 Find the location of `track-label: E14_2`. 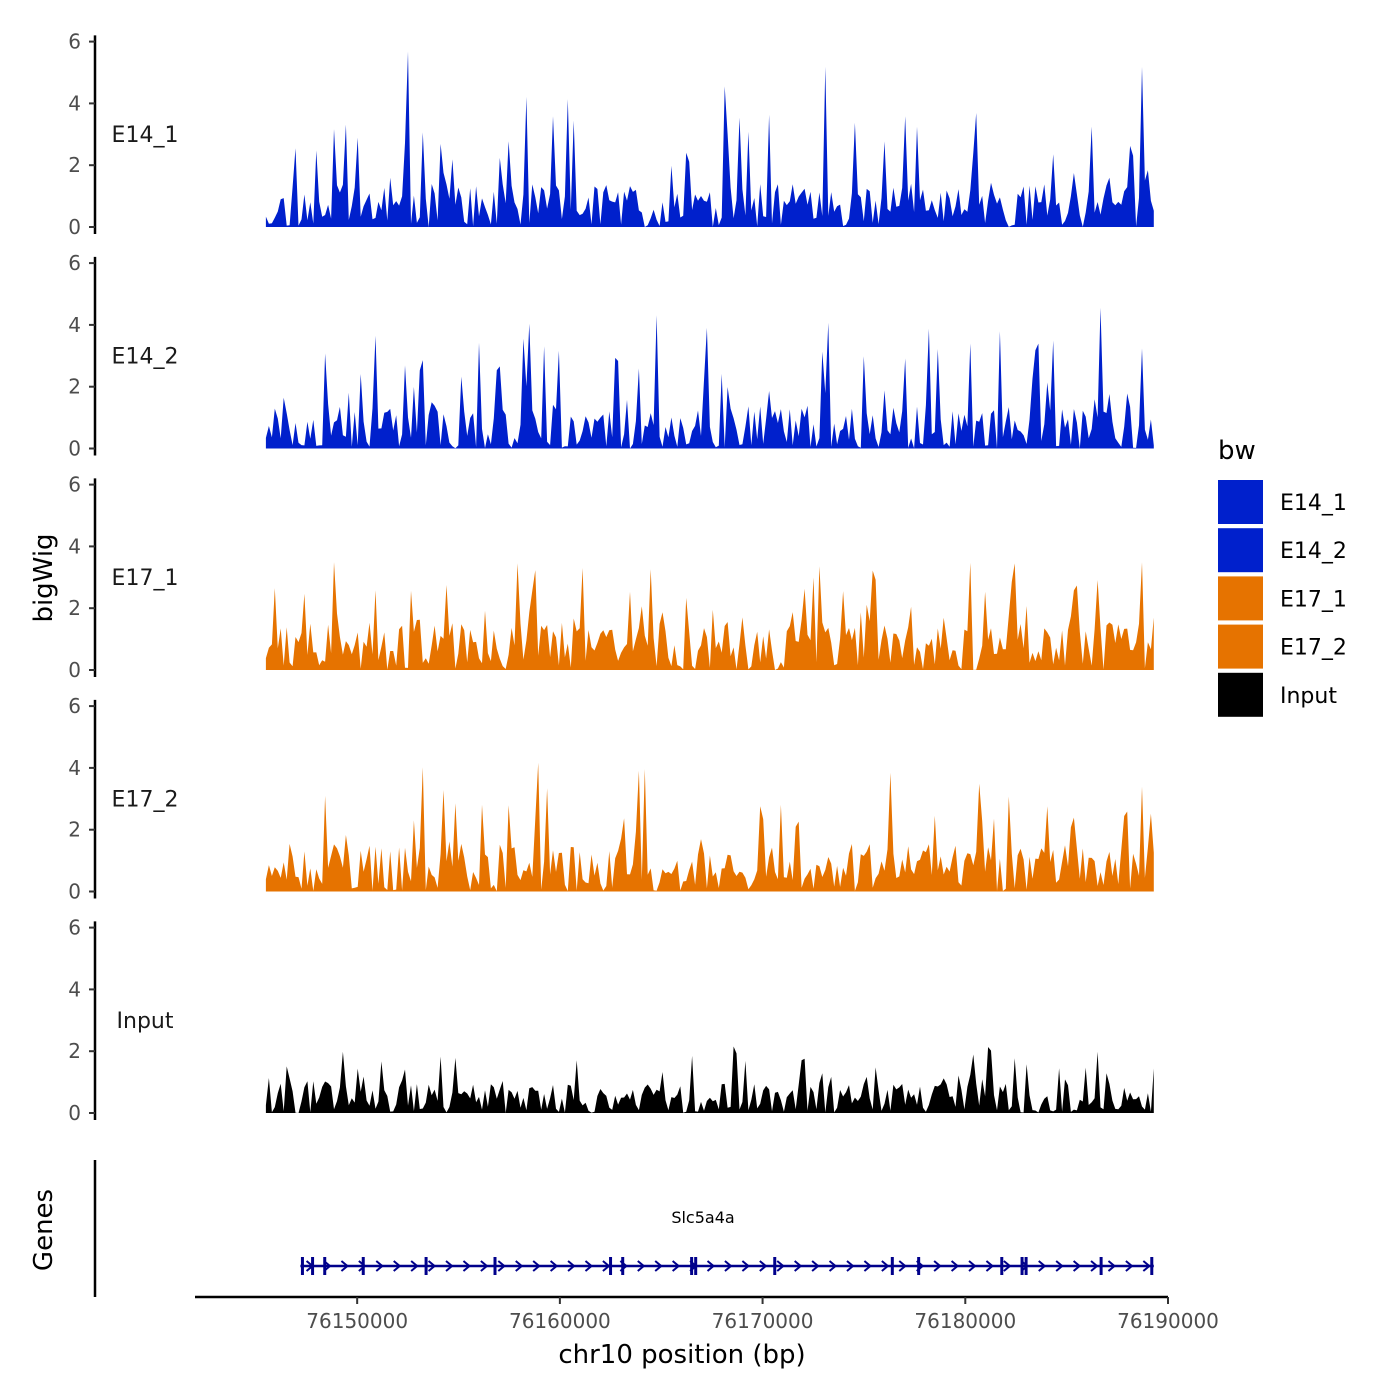

track-label: E14_2 is located at coordinates (145, 357).